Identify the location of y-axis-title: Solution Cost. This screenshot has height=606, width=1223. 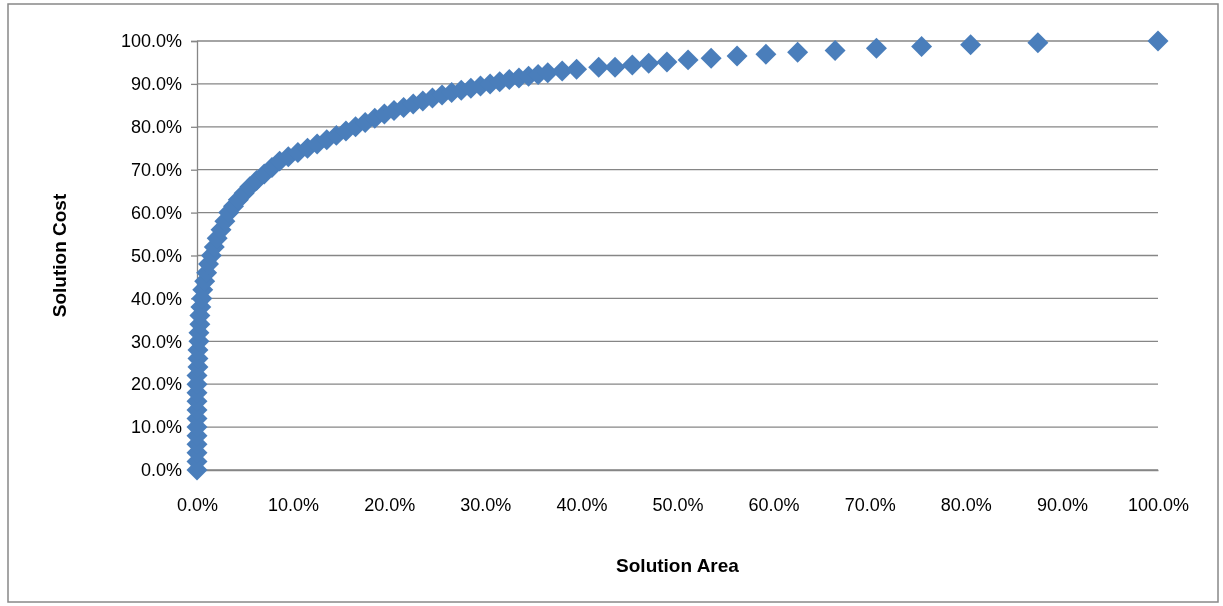
(59, 255).